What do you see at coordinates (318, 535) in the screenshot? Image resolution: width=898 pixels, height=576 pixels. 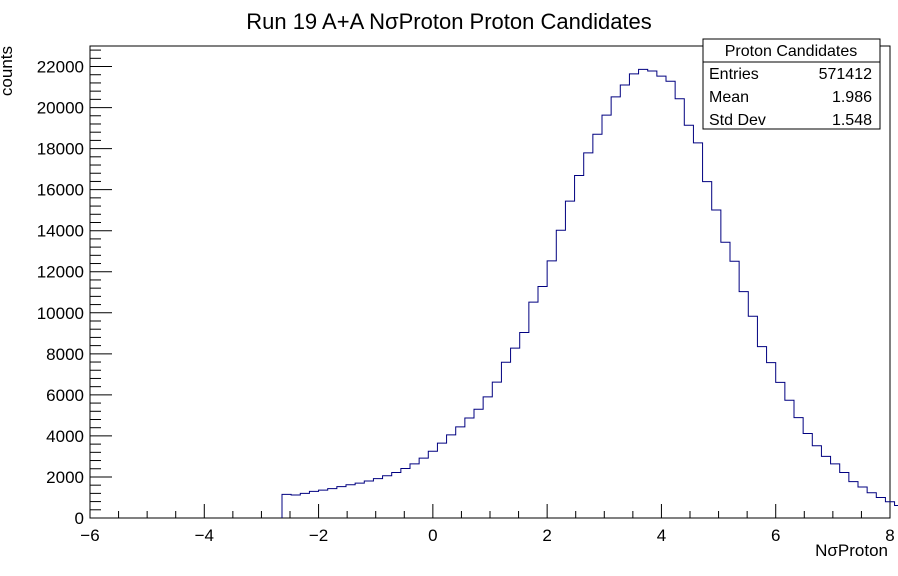 I see `x-tick-label: −2` at bounding box center [318, 535].